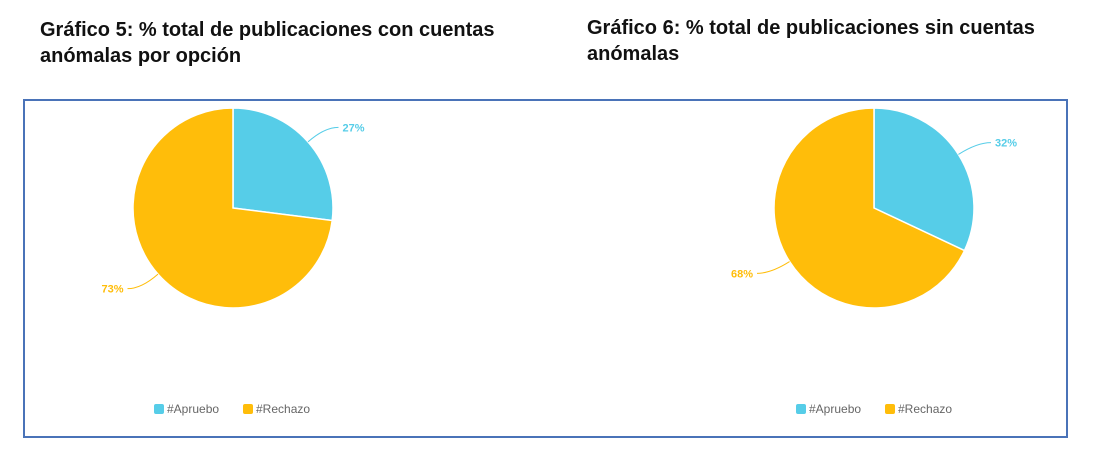  I want to click on pie-slice-rechazo, so click(869, 208).